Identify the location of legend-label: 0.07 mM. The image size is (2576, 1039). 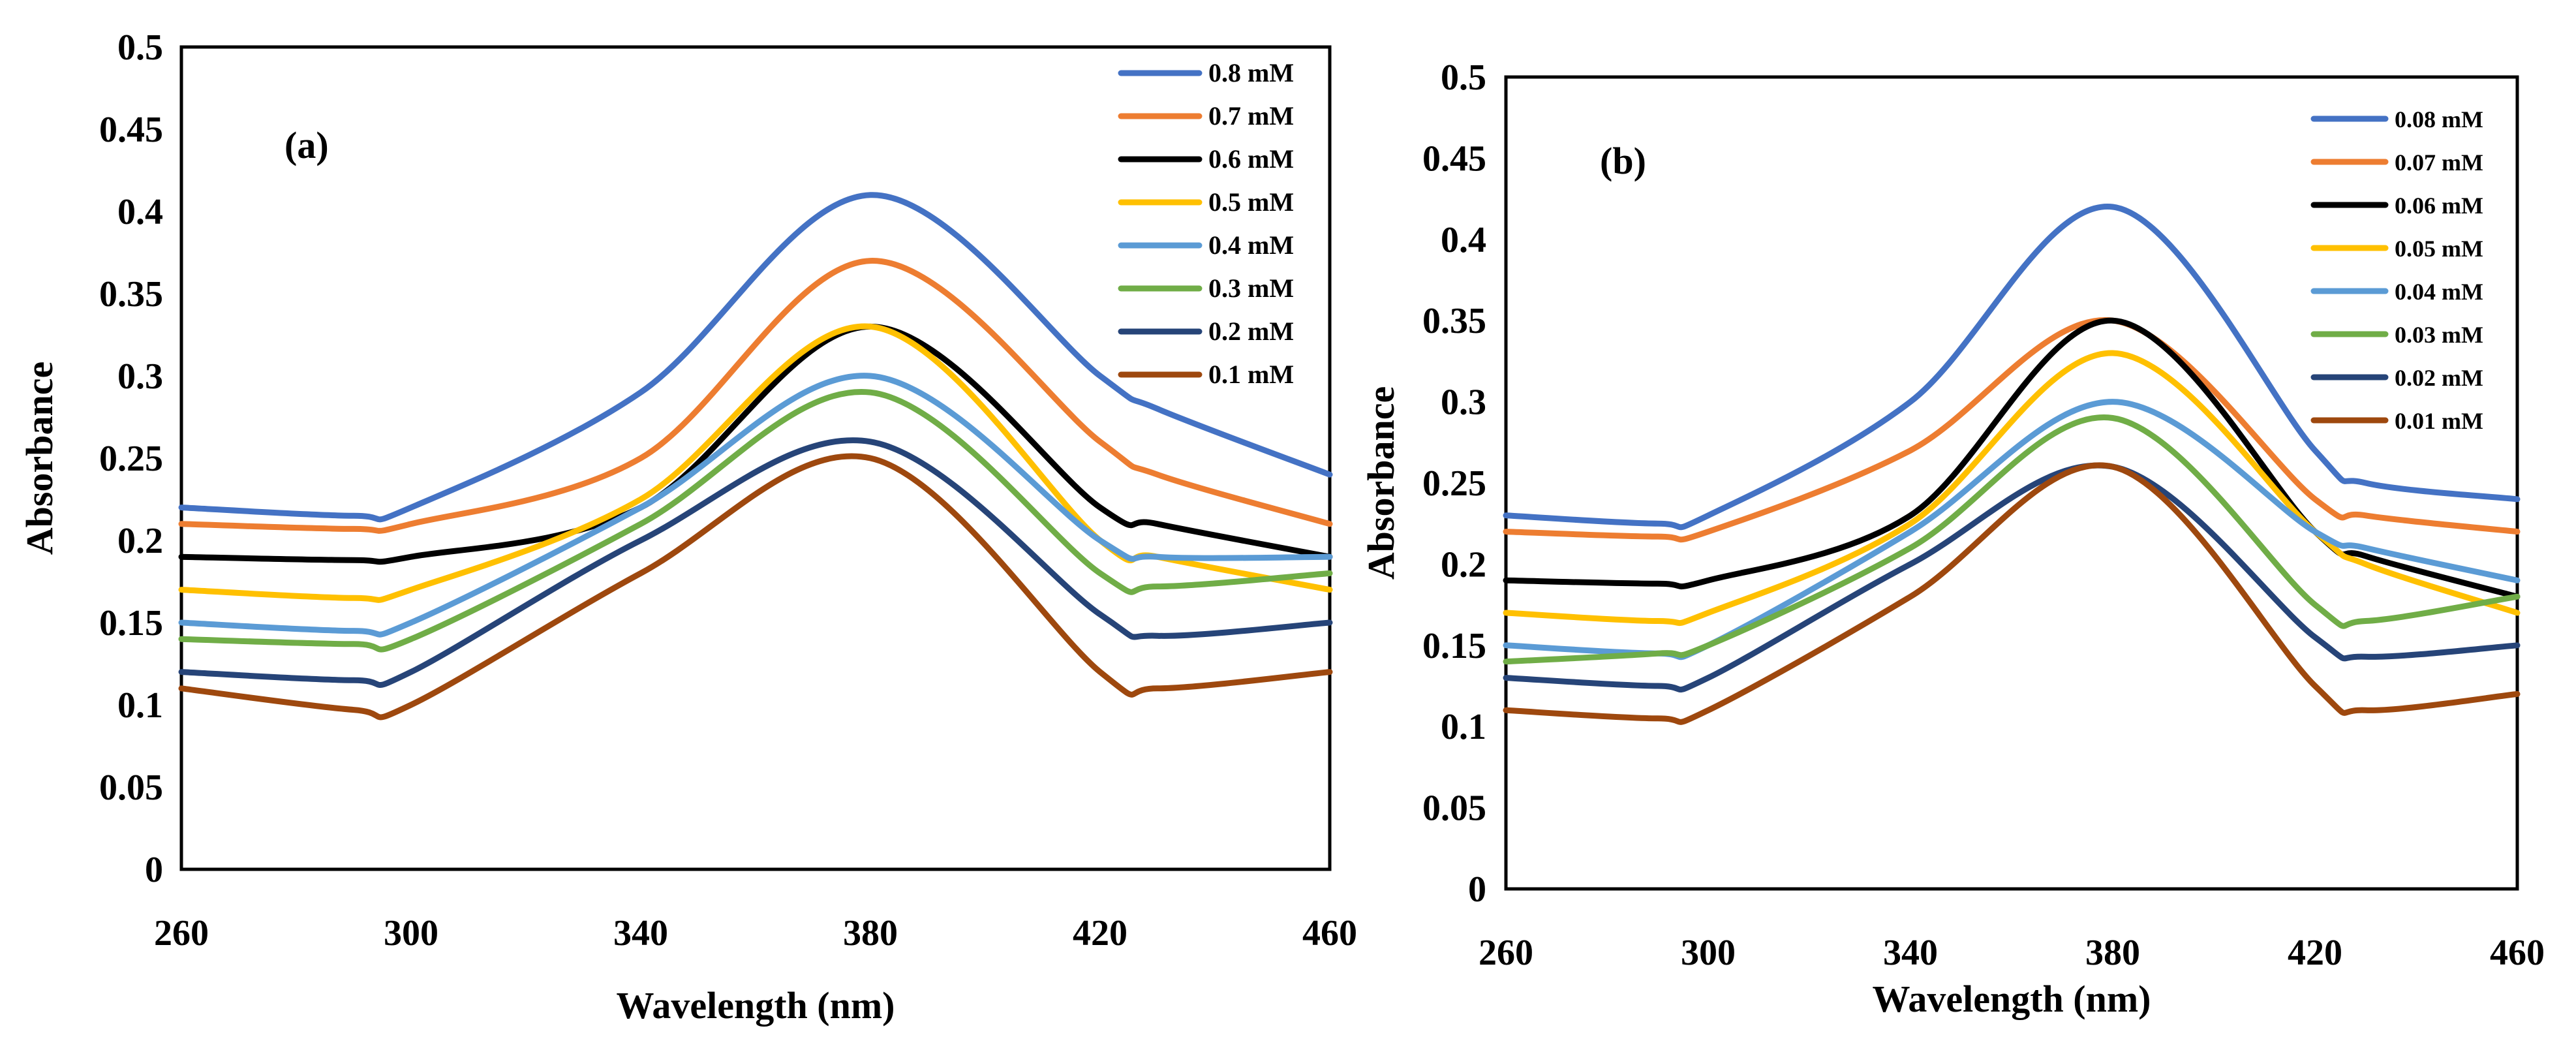
(2439, 162).